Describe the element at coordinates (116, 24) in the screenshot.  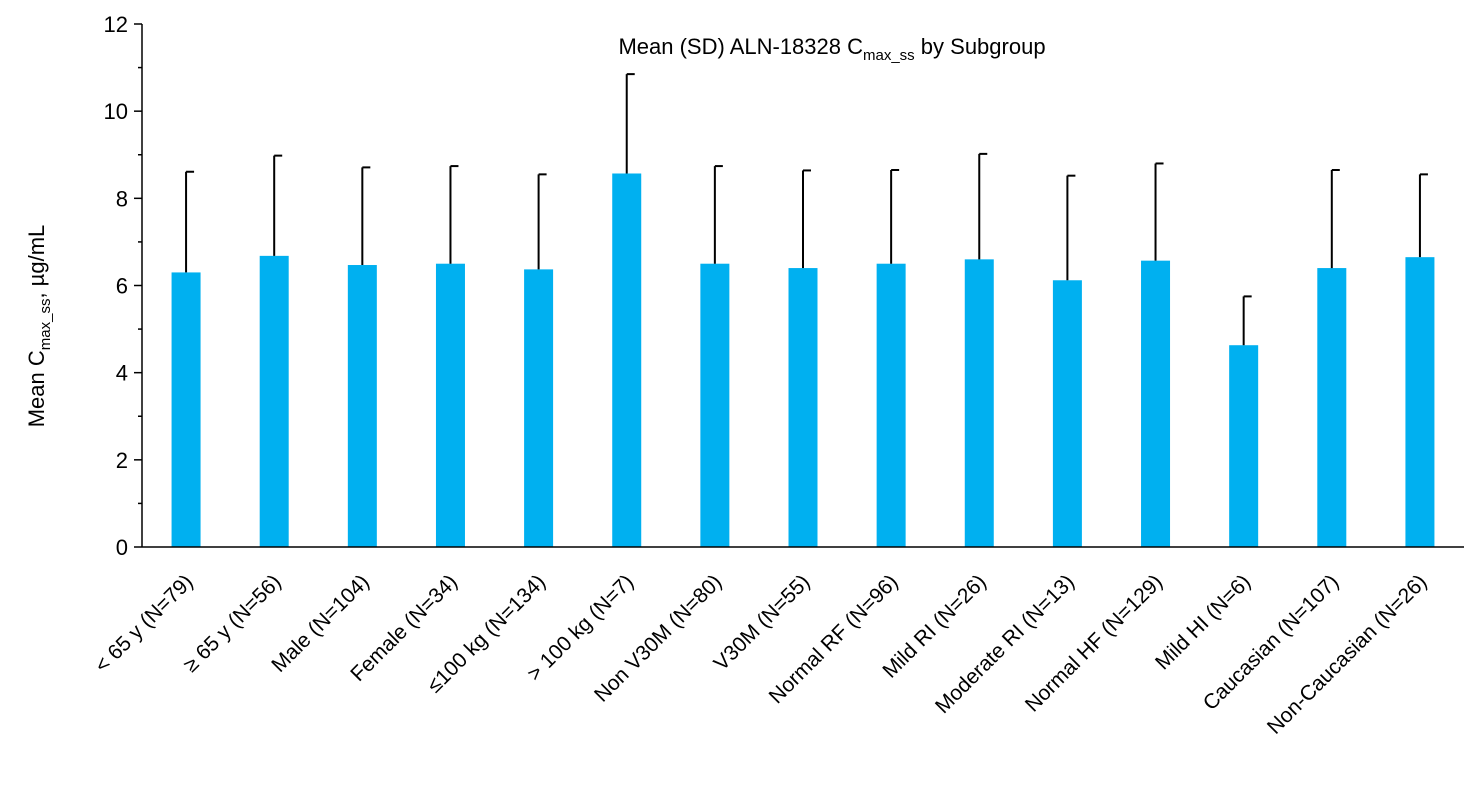
I see `y-tick-label: 12` at that location.